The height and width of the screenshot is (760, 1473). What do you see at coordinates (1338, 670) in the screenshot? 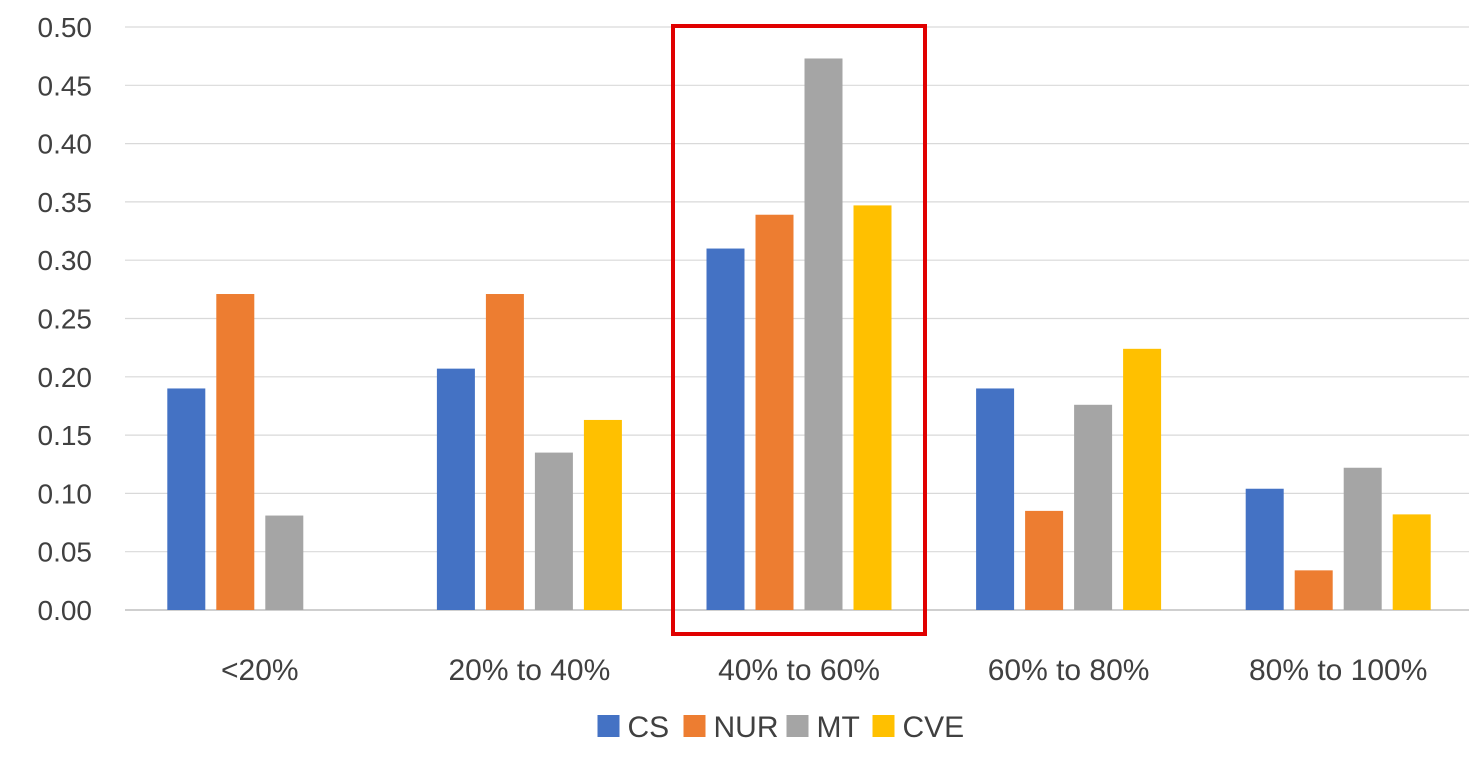
I see `x-tick-label: 80% to 100%` at bounding box center [1338, 670].